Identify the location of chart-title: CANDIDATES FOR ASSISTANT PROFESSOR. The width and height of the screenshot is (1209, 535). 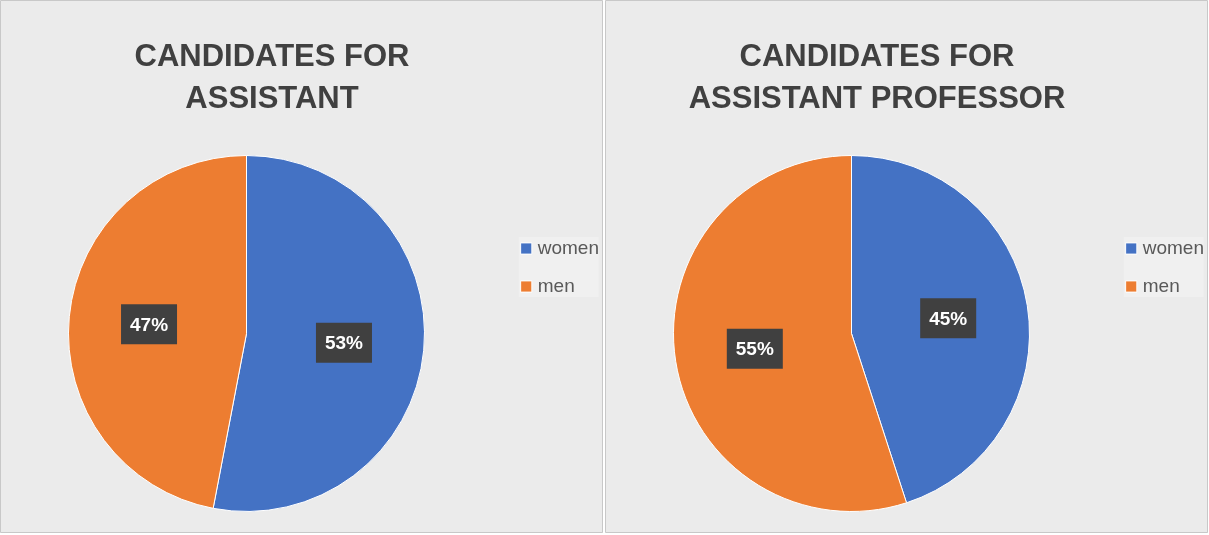
(877, 76).